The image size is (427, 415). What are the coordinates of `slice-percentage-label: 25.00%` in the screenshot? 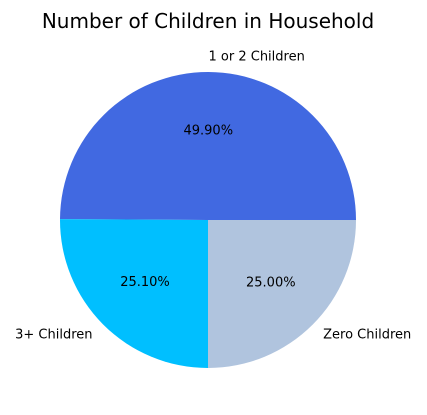 It's located at (271, 282).